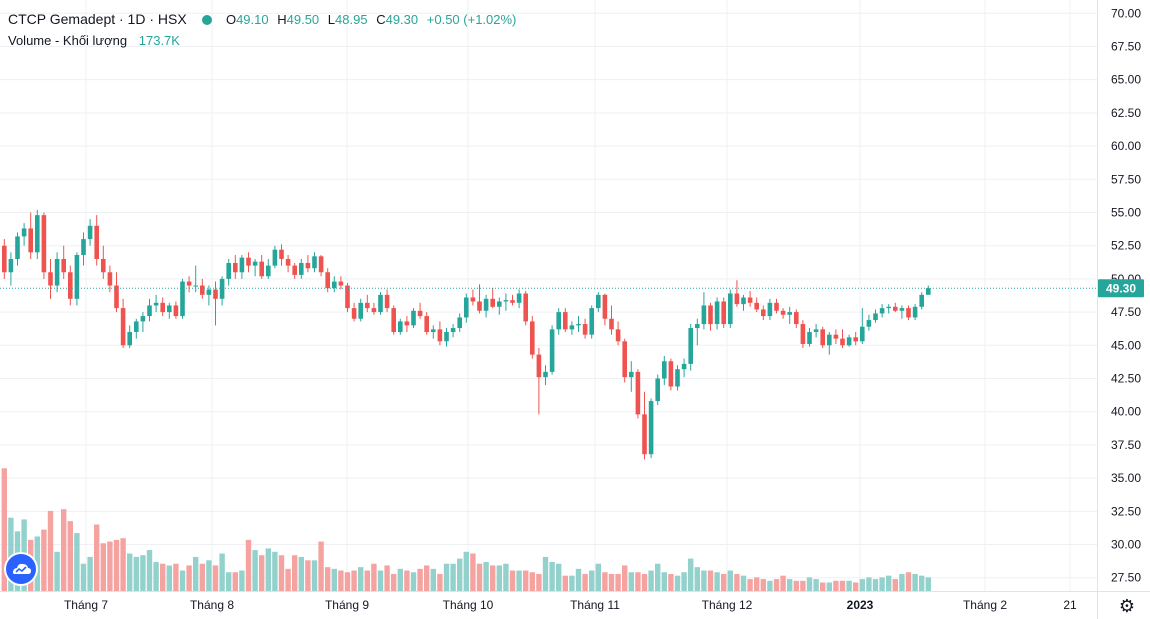 The image size is (1150, 619). I want to click on tradingview-cloud-icon, so click(21, 569).